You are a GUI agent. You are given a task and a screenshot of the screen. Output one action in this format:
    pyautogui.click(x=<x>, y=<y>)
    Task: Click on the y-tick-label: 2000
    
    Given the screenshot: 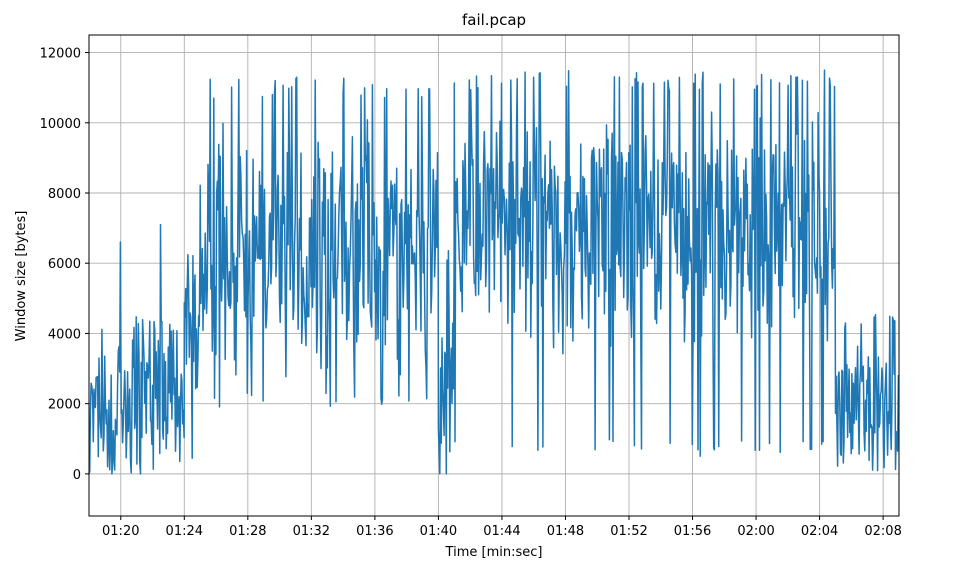 What is the action you would take?
    pyautogui.click(x=64, y=405)
    